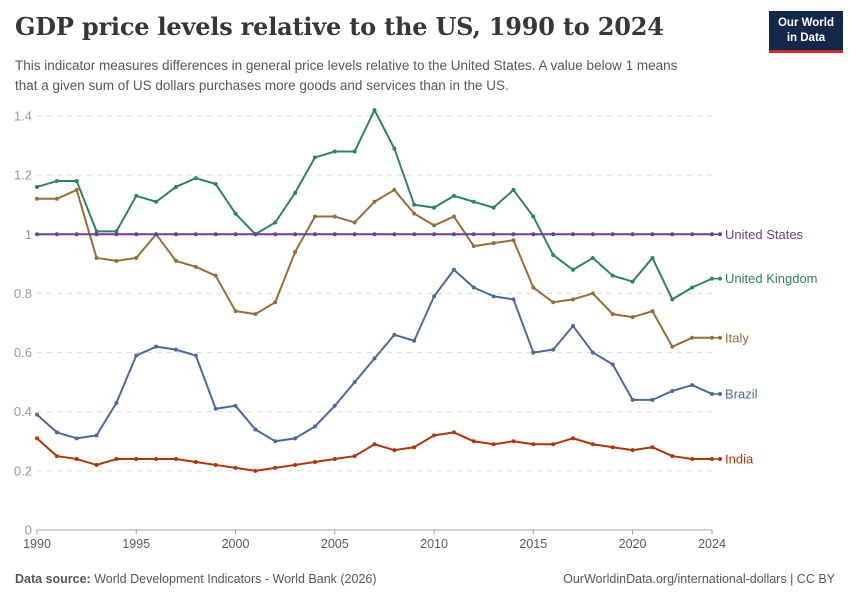  What do you see at coordinates (53, 579) in the screenshot?
I see `data-source-label: Data source:` at bounding box center [53, 579].